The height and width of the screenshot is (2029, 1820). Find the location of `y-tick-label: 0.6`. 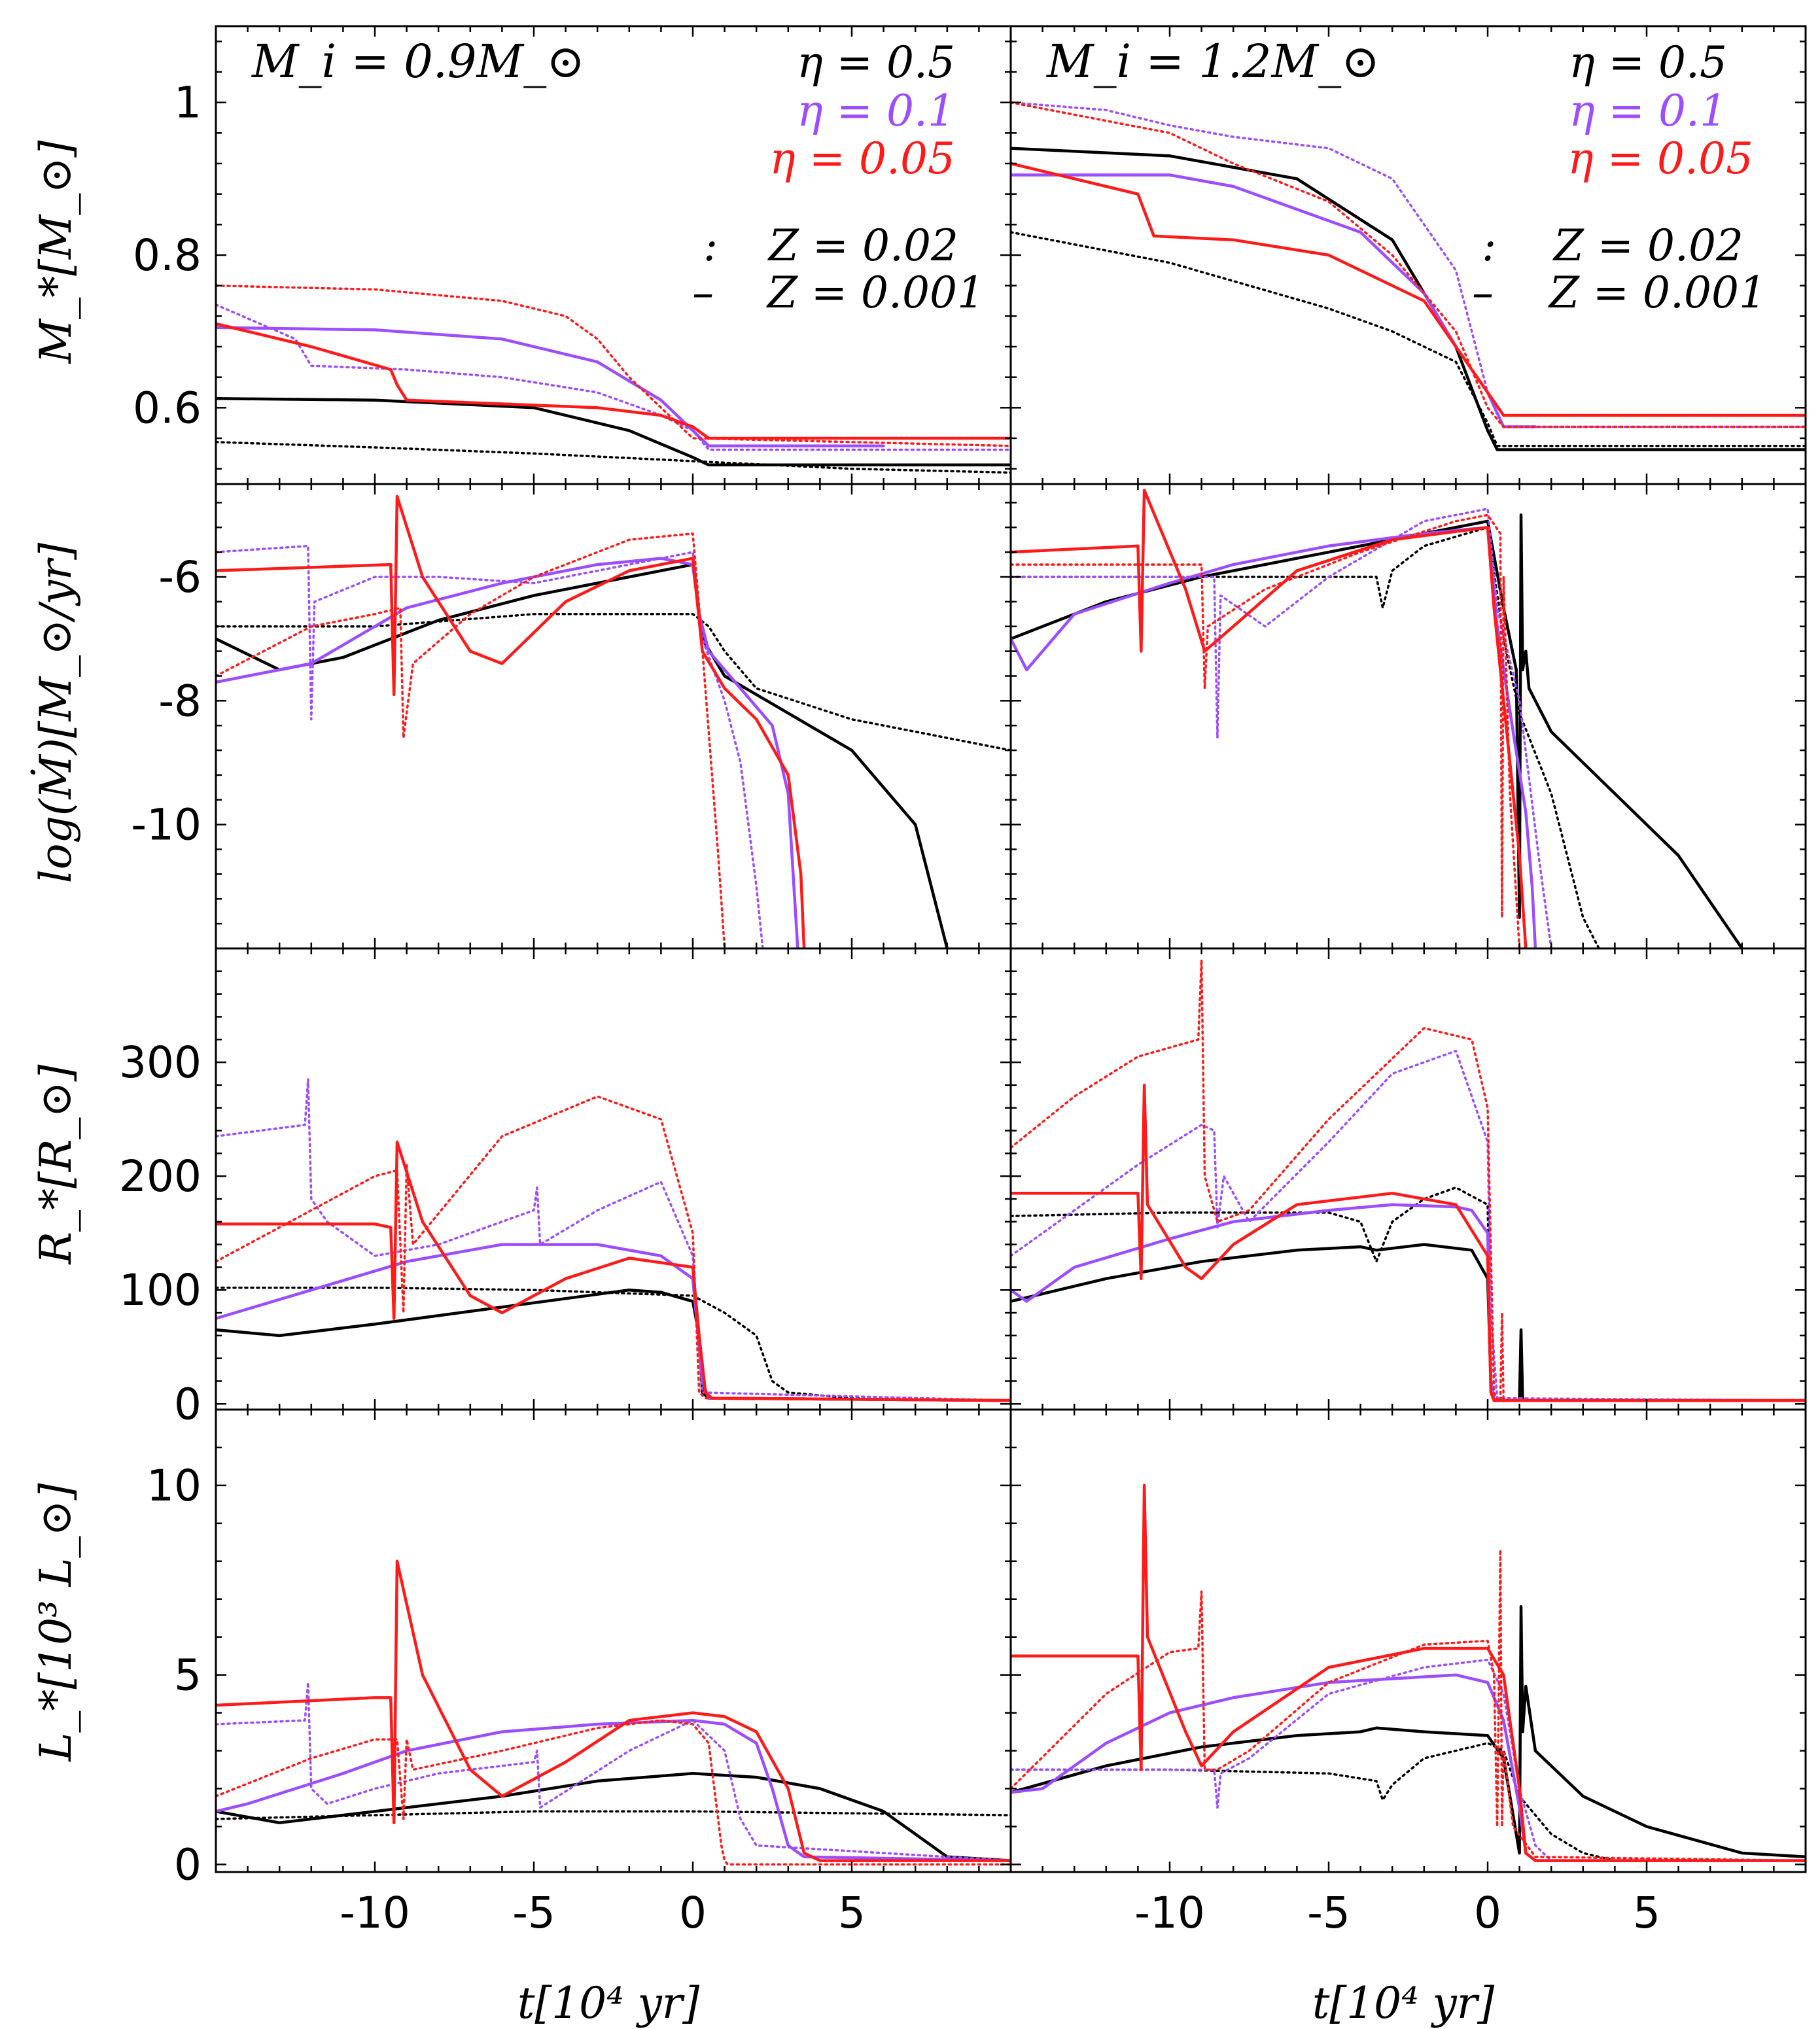

y-tick-label: 0.6 is located at coordinates (167, 408).